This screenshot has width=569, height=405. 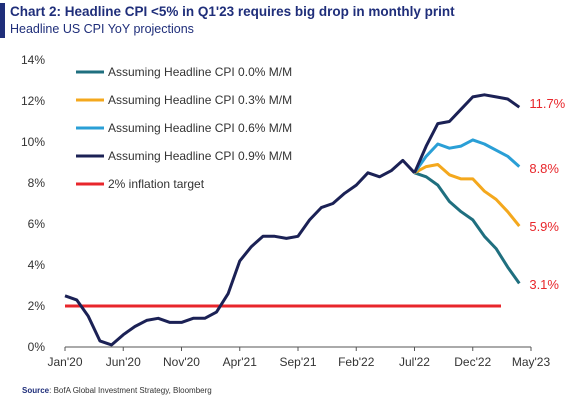 I want to click on title-accent-bar, so click(x=2, y=20).